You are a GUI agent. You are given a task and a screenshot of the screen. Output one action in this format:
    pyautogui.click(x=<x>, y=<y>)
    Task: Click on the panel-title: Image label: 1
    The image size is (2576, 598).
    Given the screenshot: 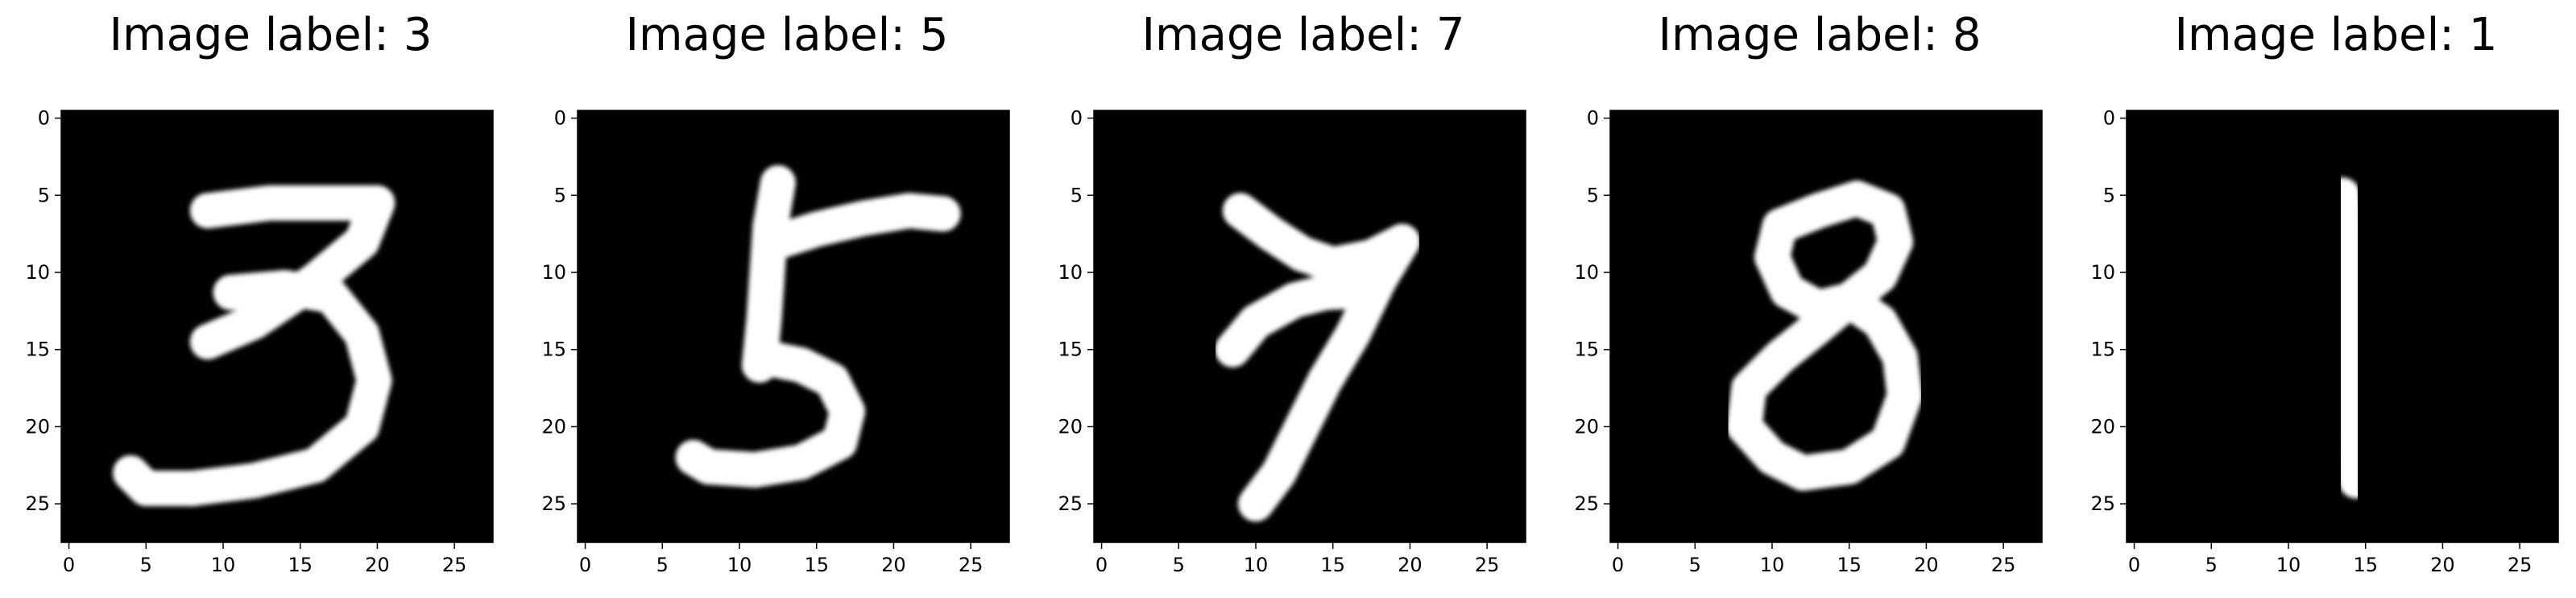 What is the action you would take?
    pyautogui.click(x=2336, y=35)
    